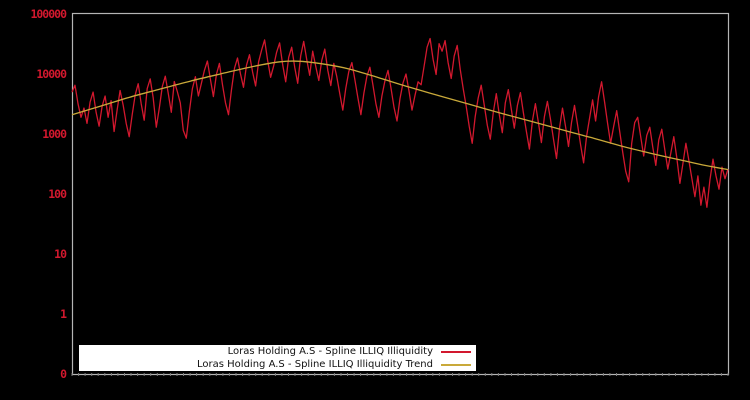  Describe the element at coordinates (57, 194) in the screenshot. I see `y-tick-label: 100` at that location.